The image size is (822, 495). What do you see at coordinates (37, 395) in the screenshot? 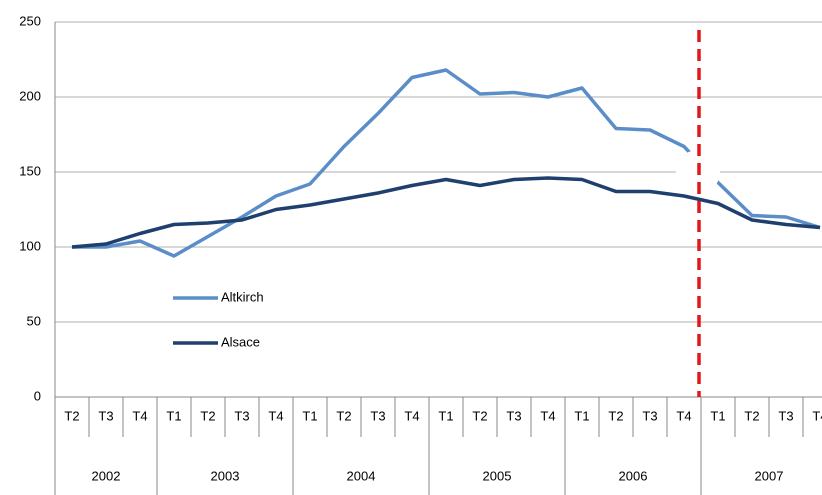
I see `y-tick-label: 0` at bounding box center [37, 395].